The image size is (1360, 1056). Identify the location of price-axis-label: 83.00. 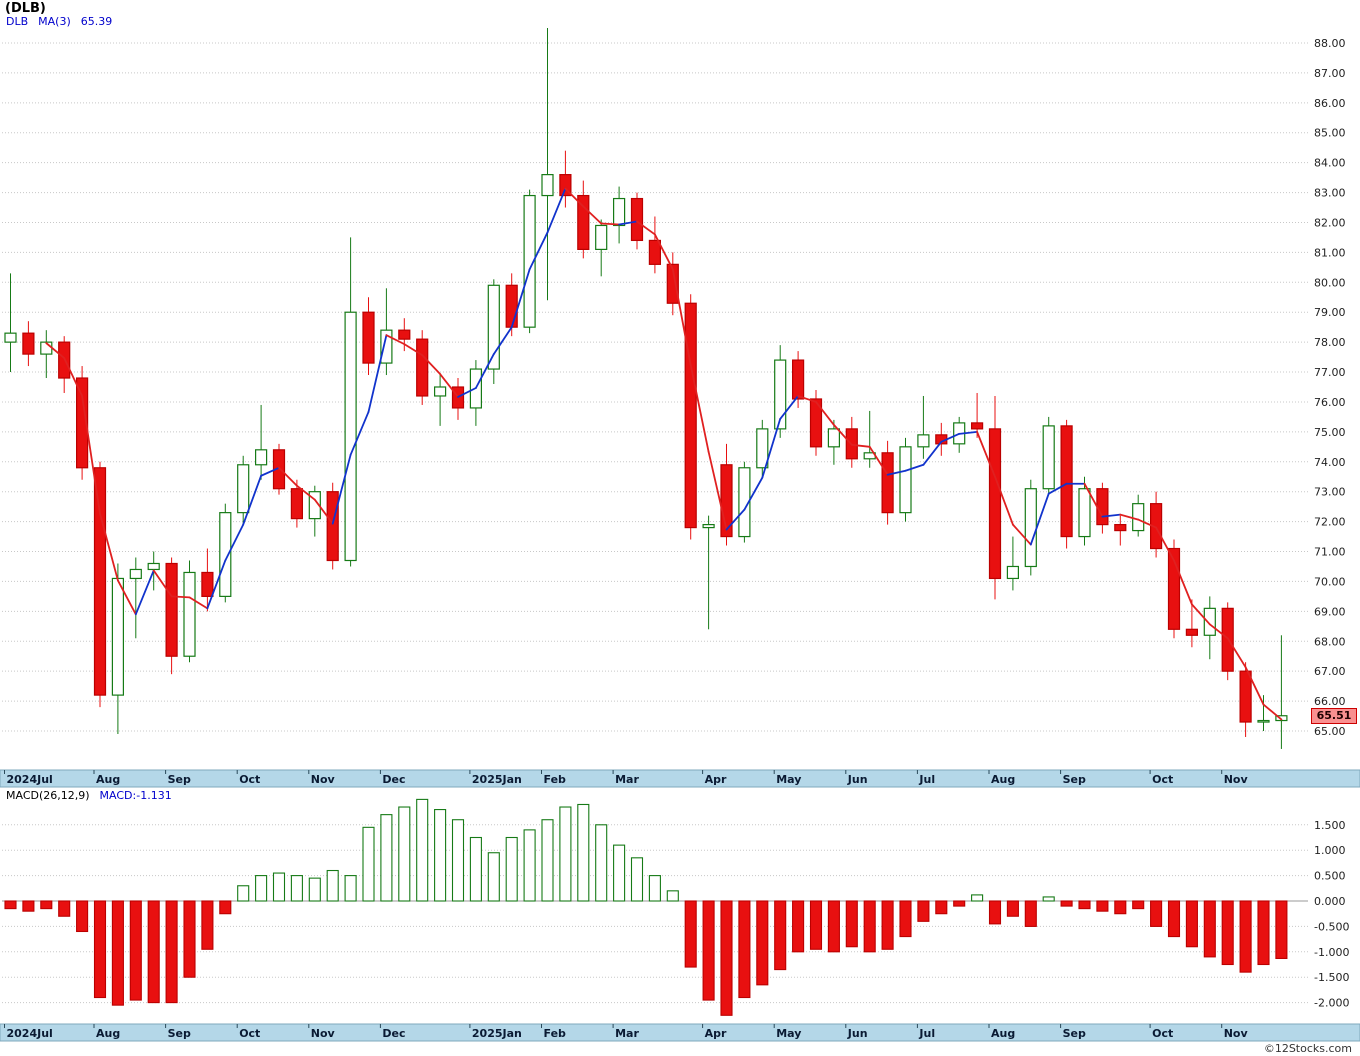
(1330, 193).